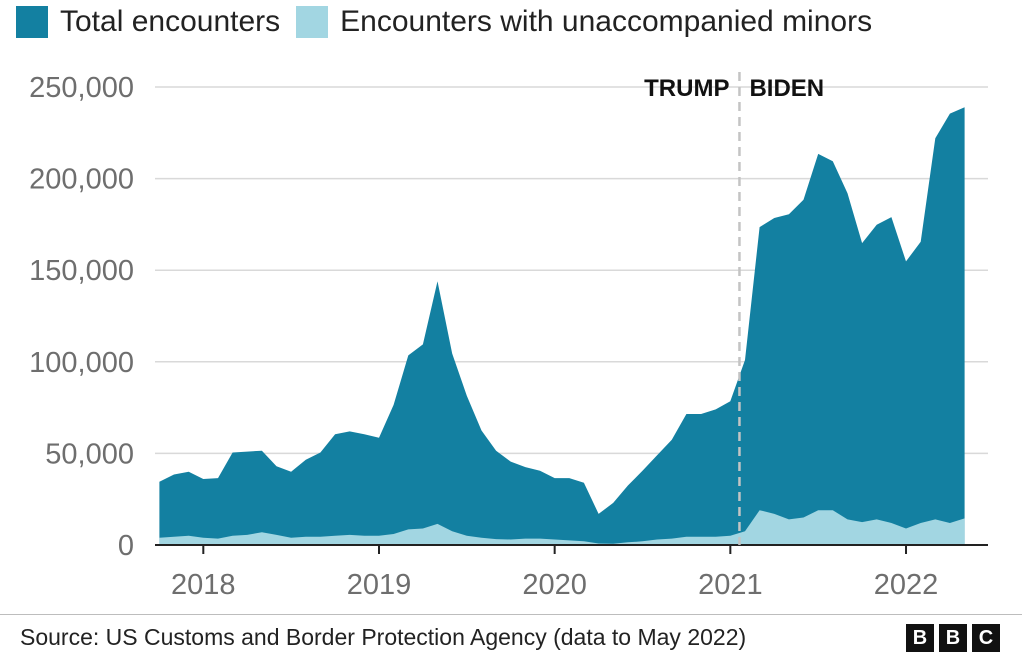 The height and width of the screenshot is (670, 1022). I want to click on legend-swatch-minors, so click(312, 22).